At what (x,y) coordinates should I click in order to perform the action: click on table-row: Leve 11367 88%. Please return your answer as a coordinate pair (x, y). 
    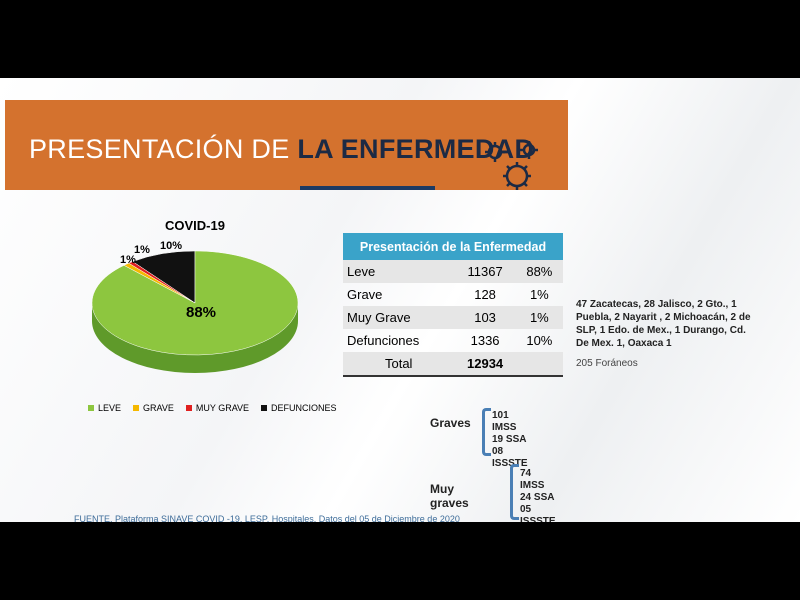
    Looking at the image, I should click on (453, 271).